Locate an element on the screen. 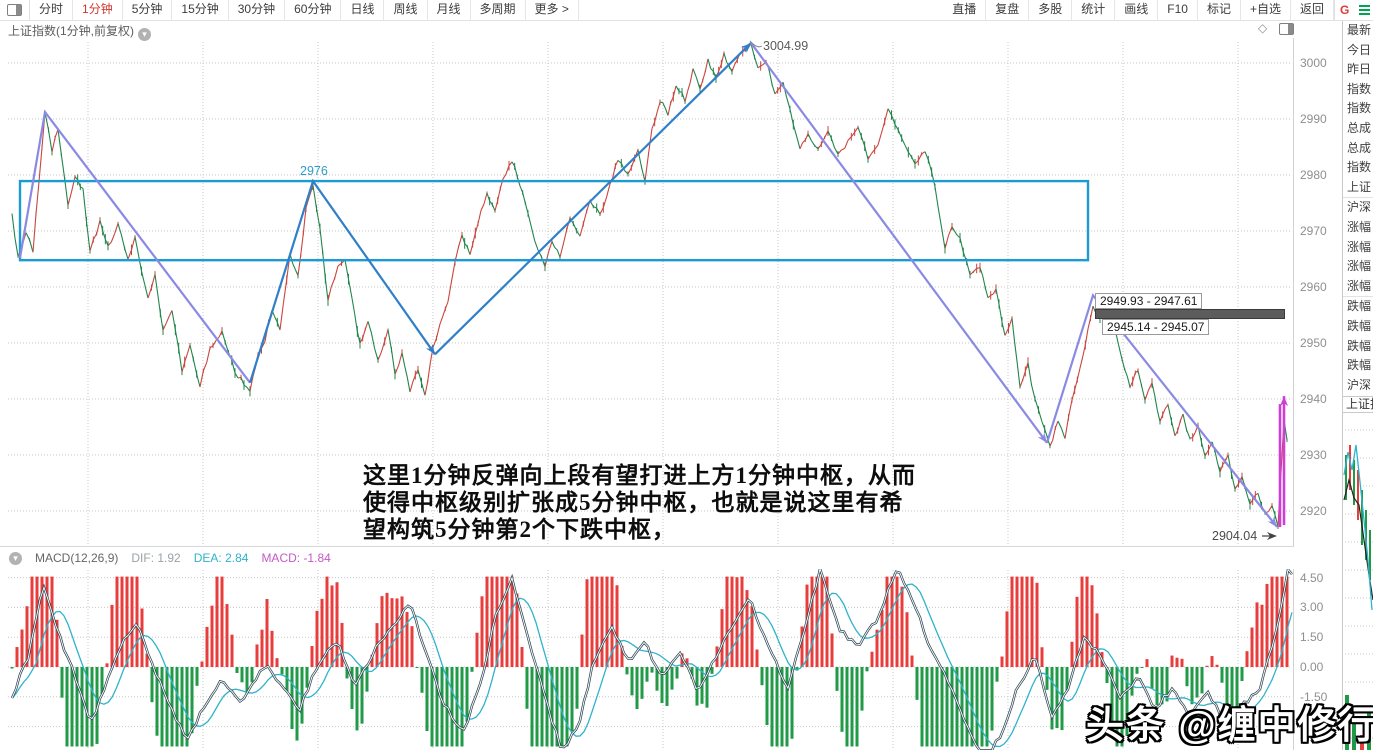  toolbar-action-多股: 多股 is located at coordinates (1051, 10).